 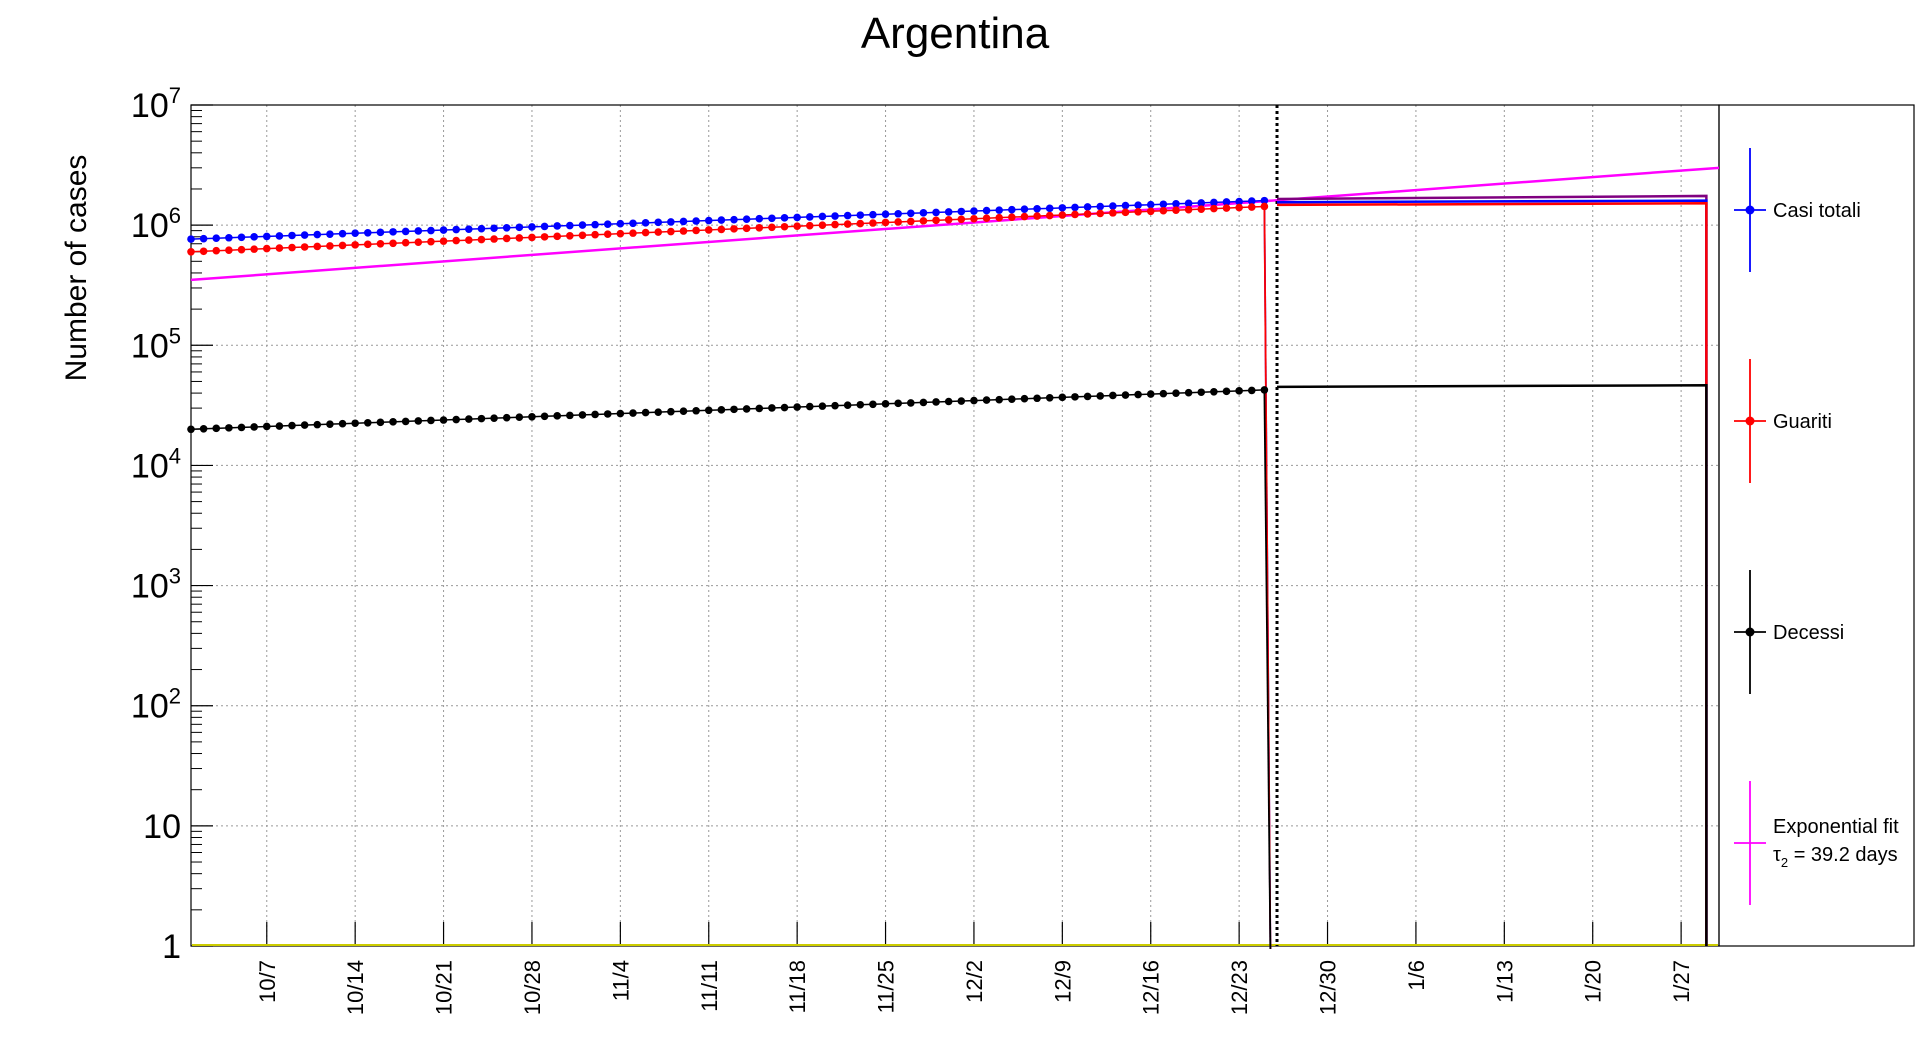 I want to click on x-tick-label: 12/23, so click(x=1239, y=987).